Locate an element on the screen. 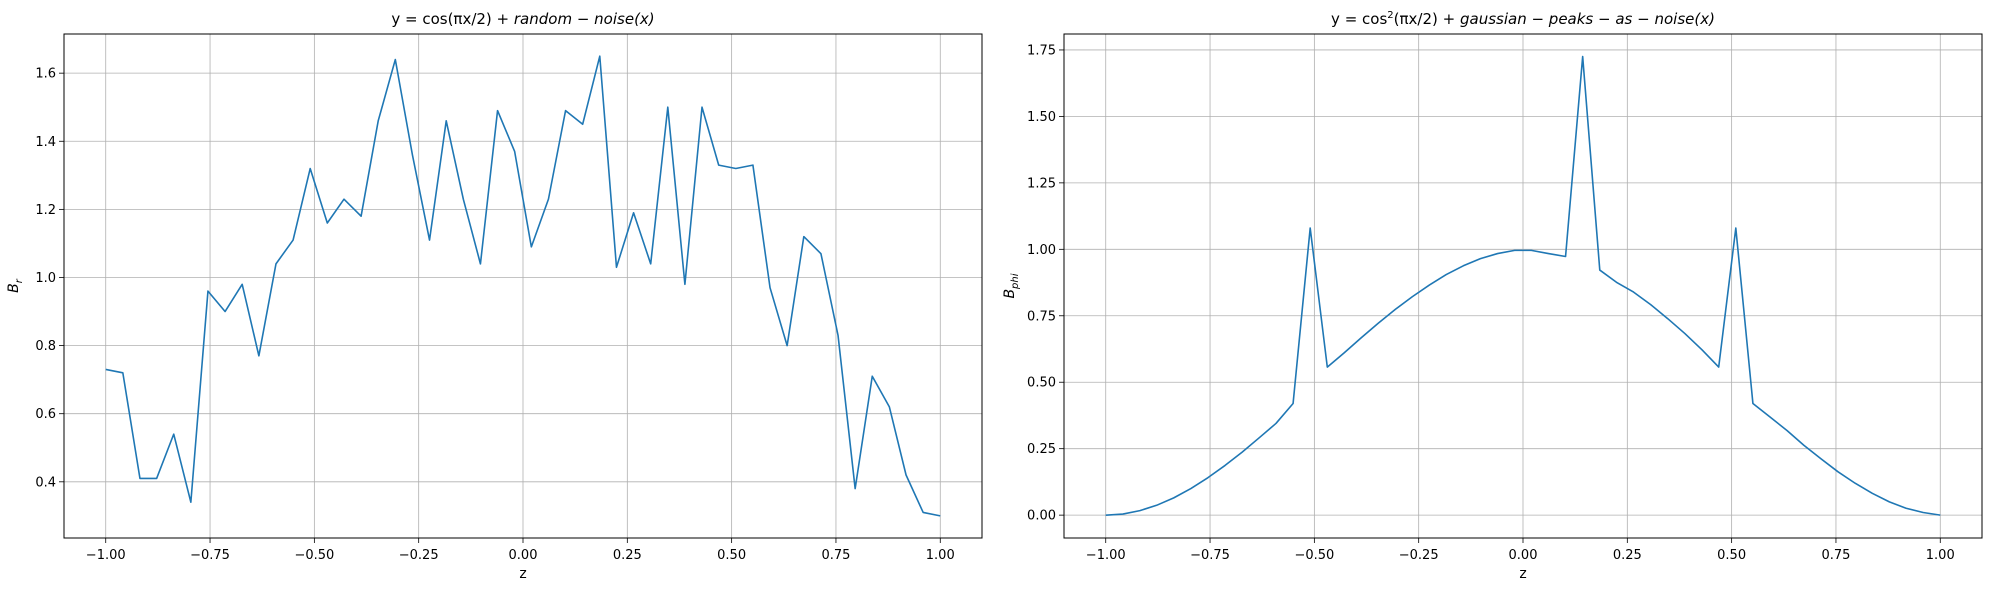  y-tick-label: 0.75 is located at coordinates (1041, 316).